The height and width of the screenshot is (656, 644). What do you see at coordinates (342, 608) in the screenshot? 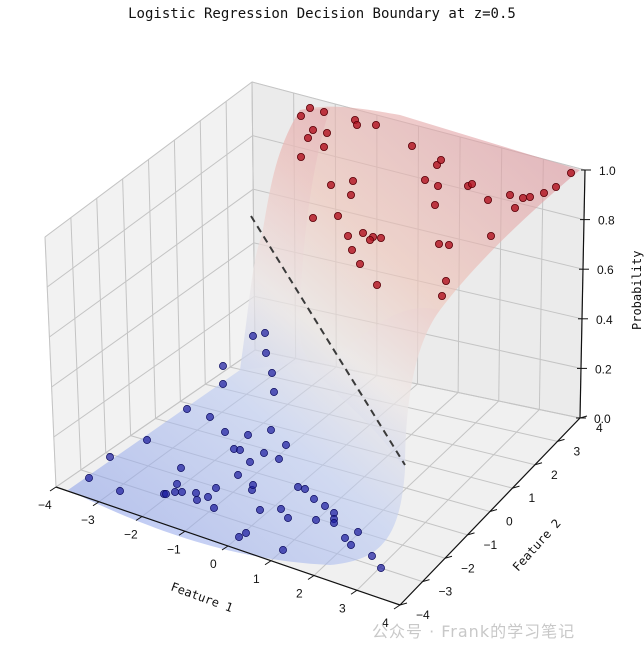
I see `x-tick-label: 3` at bounding box center [342, 608].